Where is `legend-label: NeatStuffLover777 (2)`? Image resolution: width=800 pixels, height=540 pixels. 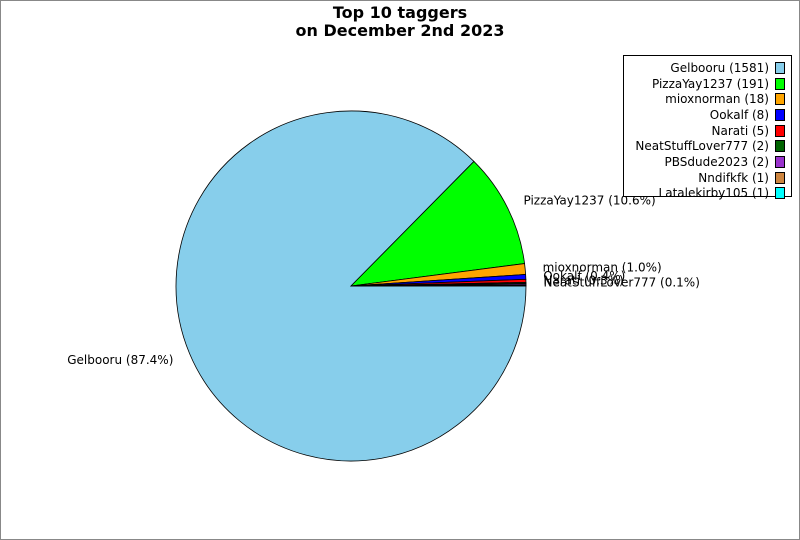 legend-label: NeatStuffLover777 (2) is located at coordinates (702, 146).